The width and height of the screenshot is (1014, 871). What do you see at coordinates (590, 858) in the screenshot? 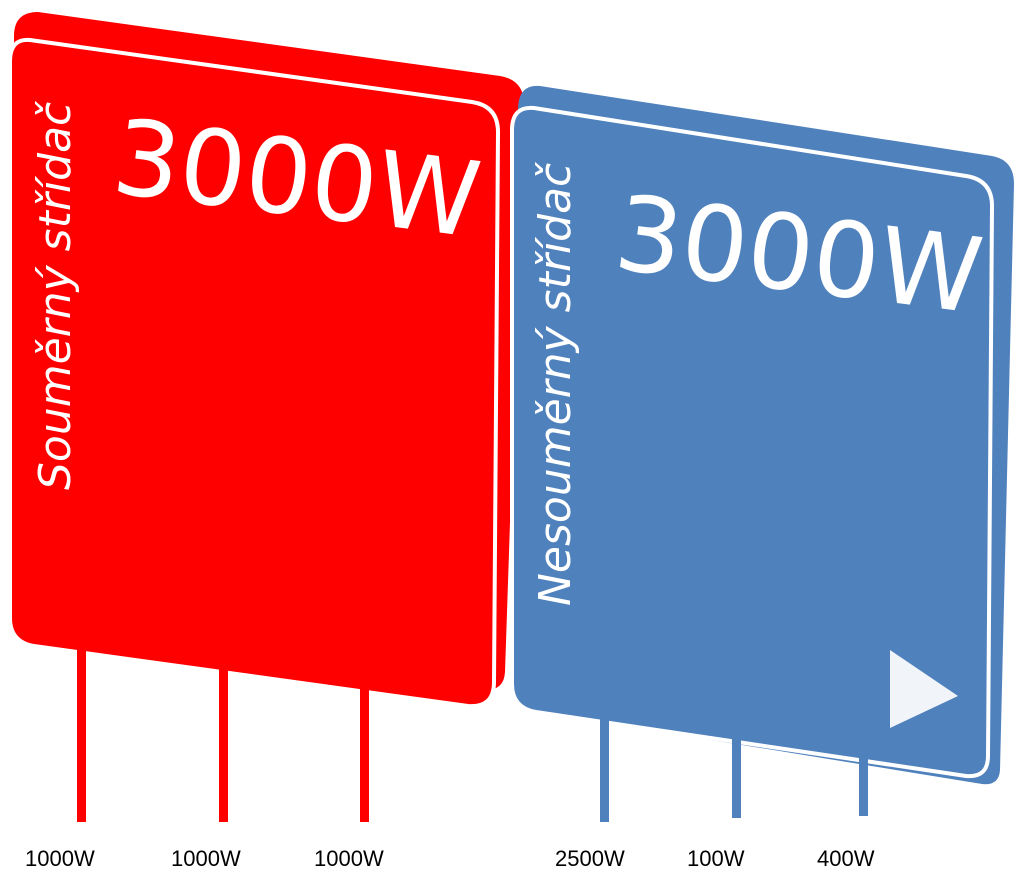
I see `asymmetric-phase-label-1: 2500W` at bounding box center [590, 858].